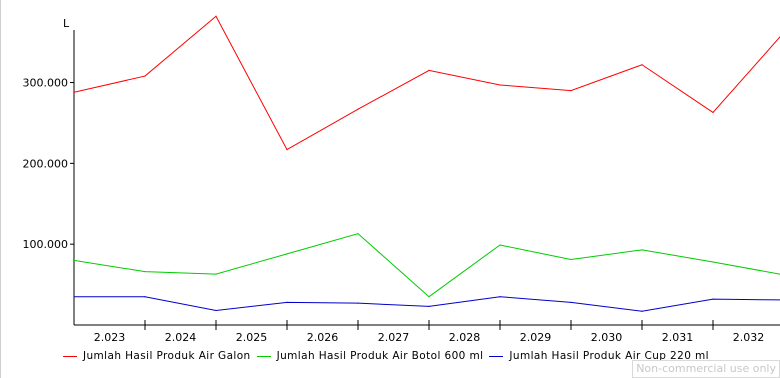 This screenshot has height=378, width=780. I want to click on x-tick-label: 2.028, so click(465, 337).